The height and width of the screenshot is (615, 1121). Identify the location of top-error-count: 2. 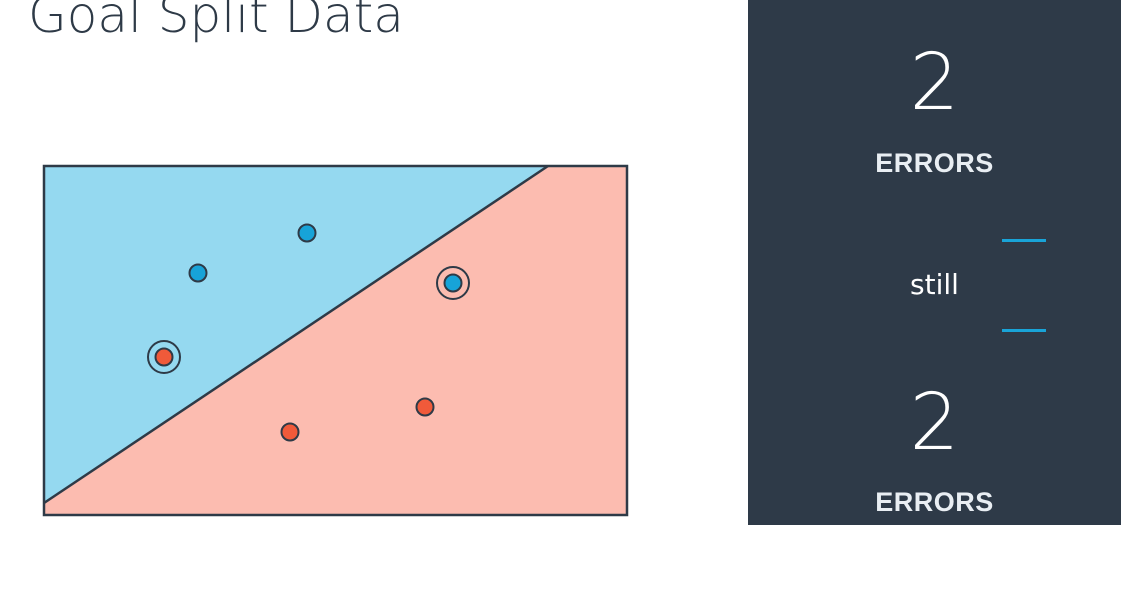
(934, 83).